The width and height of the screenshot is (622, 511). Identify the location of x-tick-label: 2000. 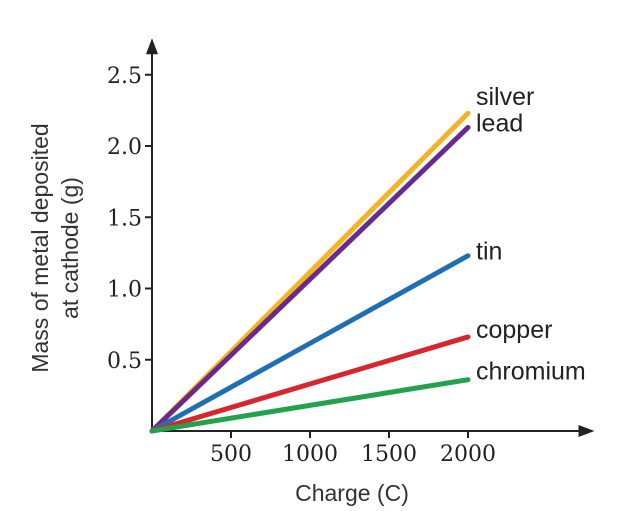
(468, 454).